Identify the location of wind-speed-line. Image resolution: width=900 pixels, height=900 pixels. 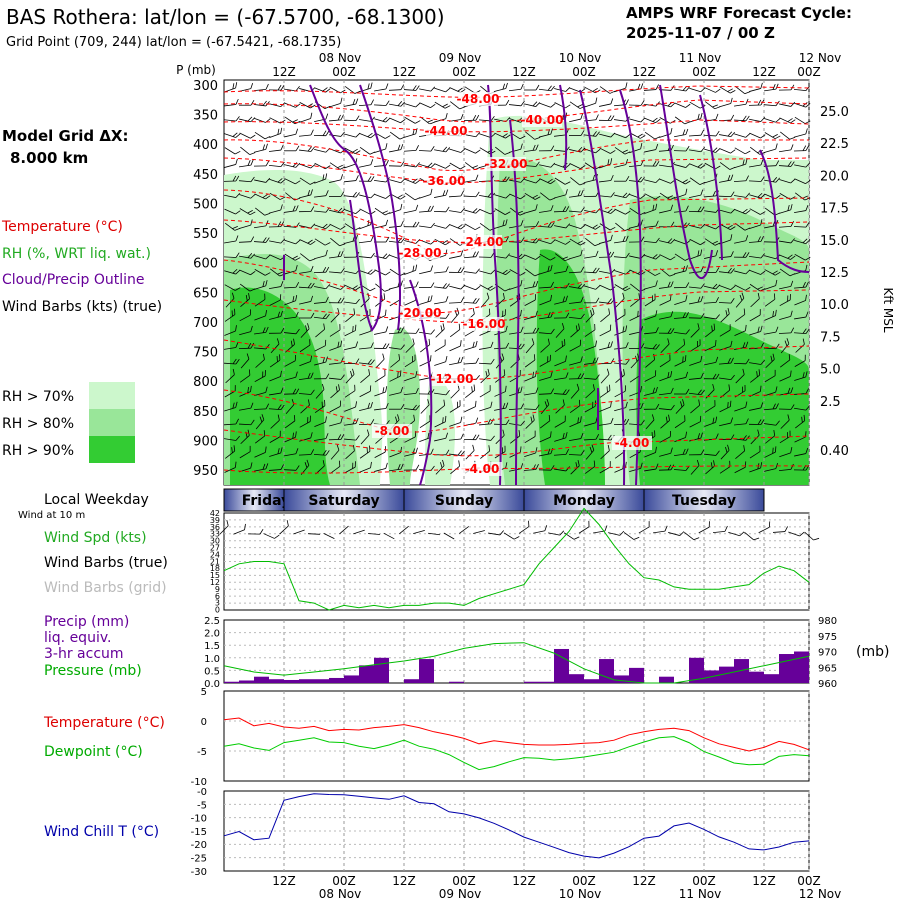
(516, 559).